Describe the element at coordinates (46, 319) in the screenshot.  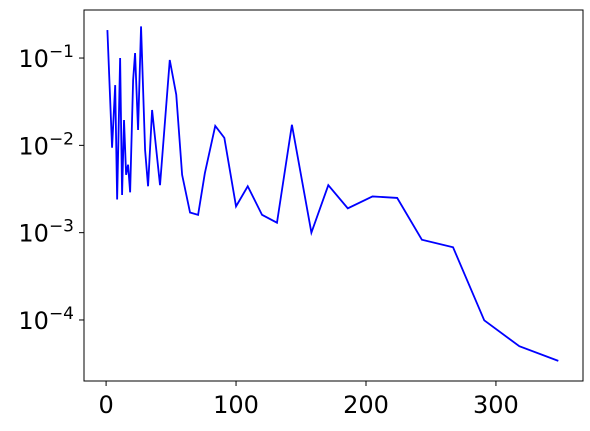
I see `y-tick-label: 10⁻⁴` at that location.